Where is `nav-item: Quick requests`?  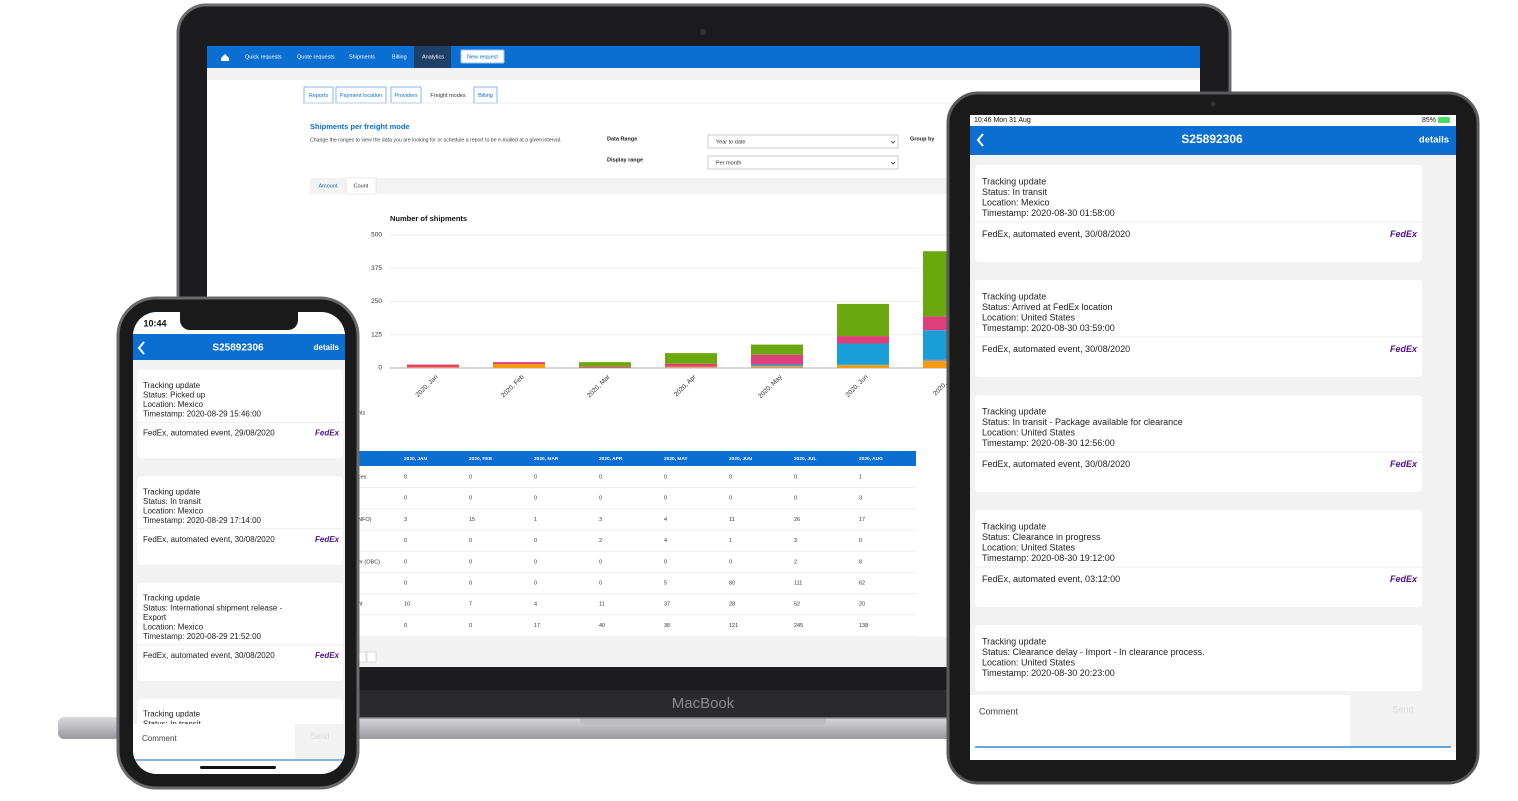
nav-item: Quick requests is located at coordinates (263, 57).